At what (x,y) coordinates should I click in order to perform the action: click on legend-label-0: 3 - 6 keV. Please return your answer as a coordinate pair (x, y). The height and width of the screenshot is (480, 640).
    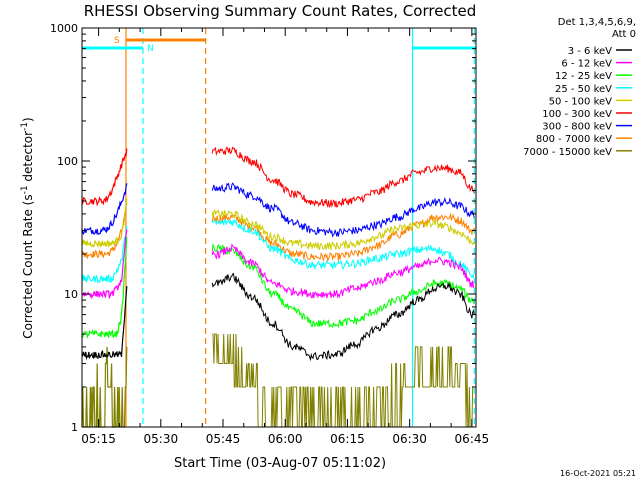
    Looking at the image, I should click on (590, 51).